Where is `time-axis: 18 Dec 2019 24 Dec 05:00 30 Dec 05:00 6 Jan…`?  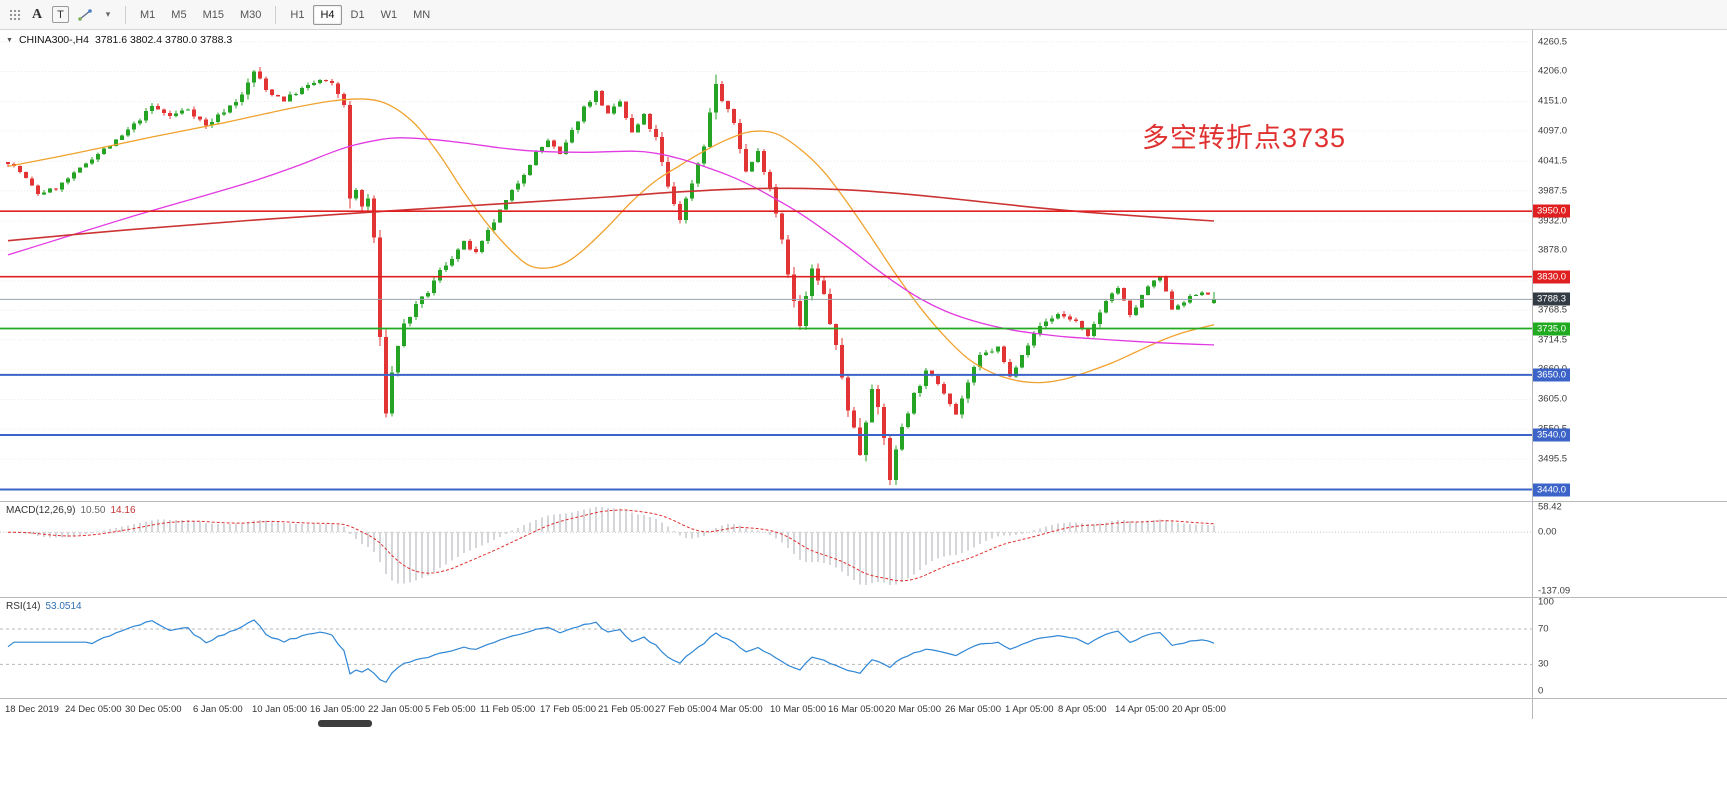
time-axis: 18 Dec 2019 24 Dec 05:00 30 Dec 05:00 6 Jan… is located at coordinates (863, 708).